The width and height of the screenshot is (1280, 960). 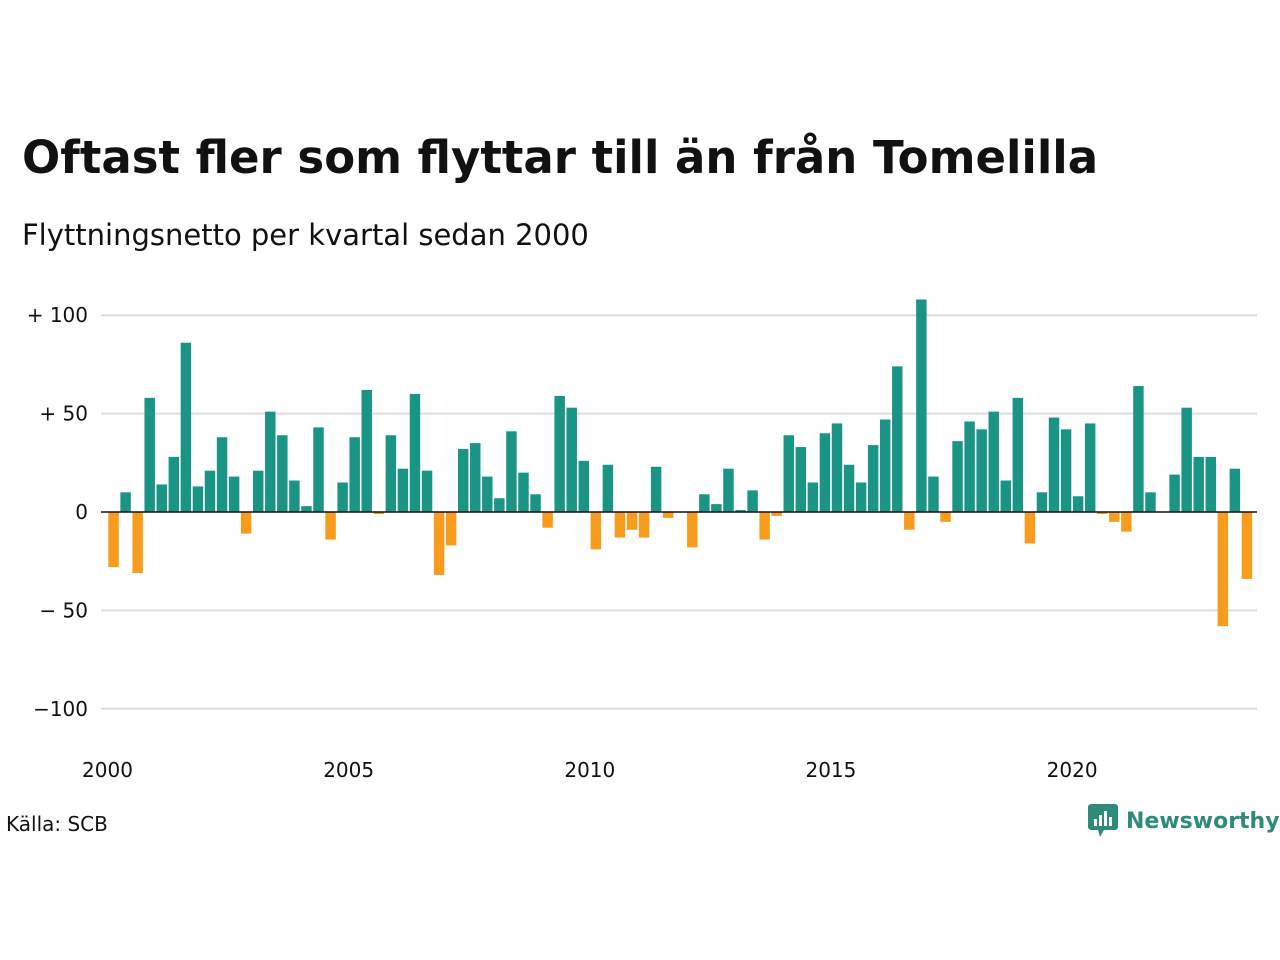 What do you see at coordinates (776, 514) in the screenshot?
I see `bar-2013-q4` at bounding box center [776, 514].